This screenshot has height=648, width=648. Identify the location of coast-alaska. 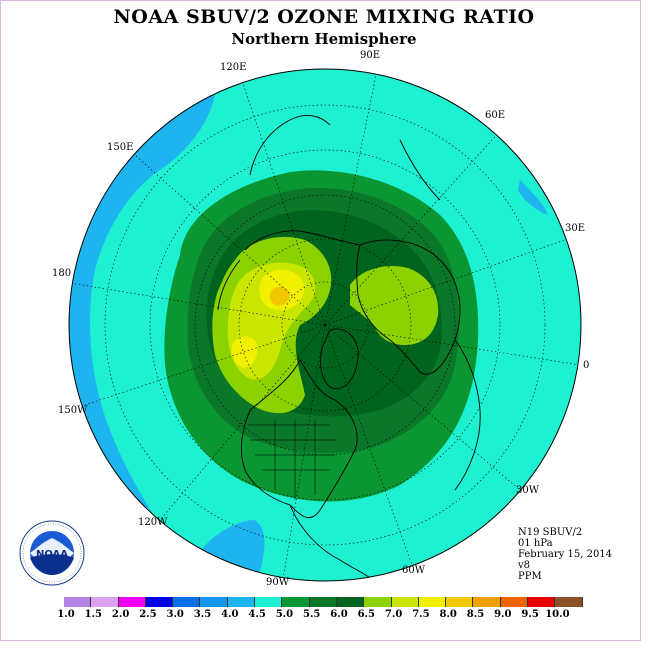
(229, 285).